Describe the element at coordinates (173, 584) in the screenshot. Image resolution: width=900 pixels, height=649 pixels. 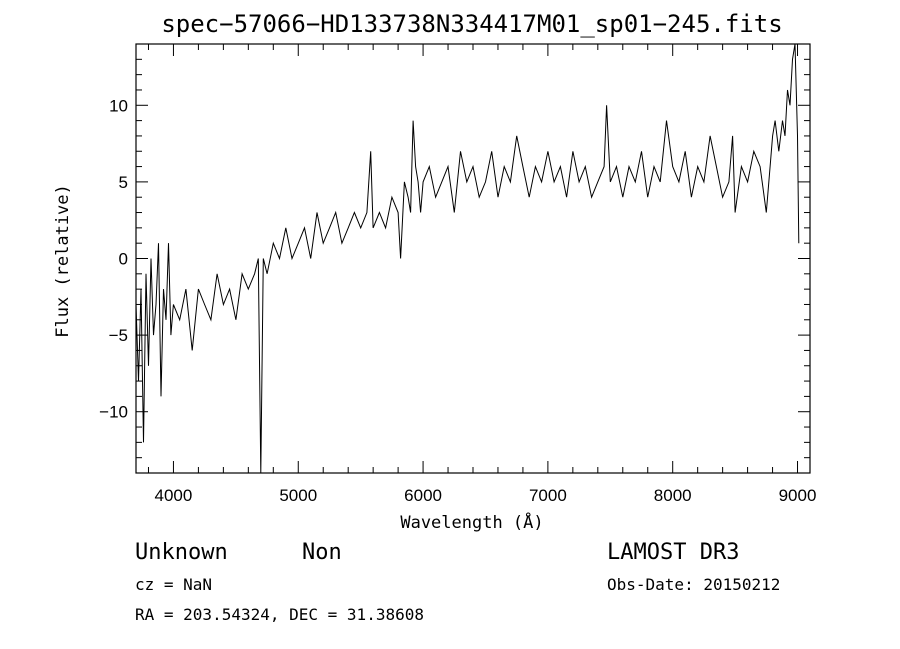
I see `redshift-cz: cz = NaN` at that location.